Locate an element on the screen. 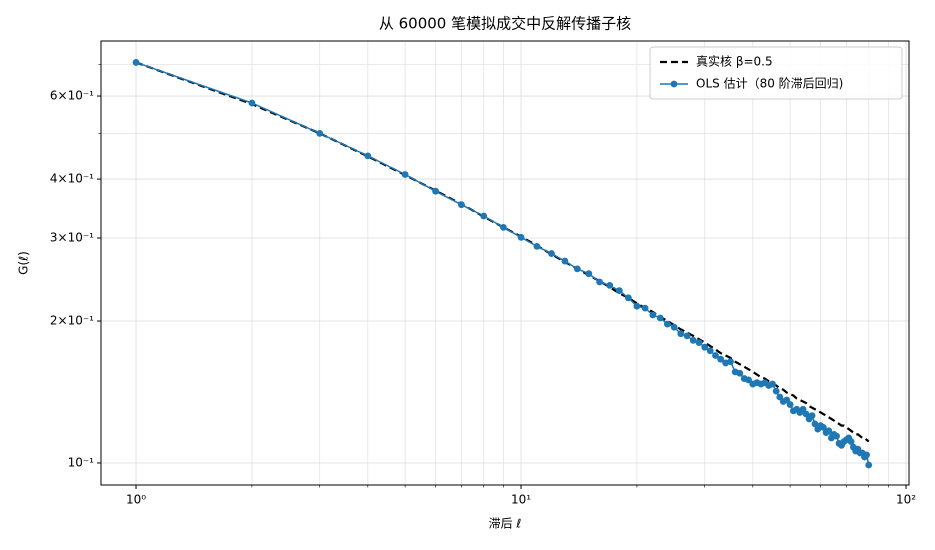 The width and height of the screenshot is (935, 550). y-tick-label: 4×10⁻¹ is located at coordinates (72, 179).